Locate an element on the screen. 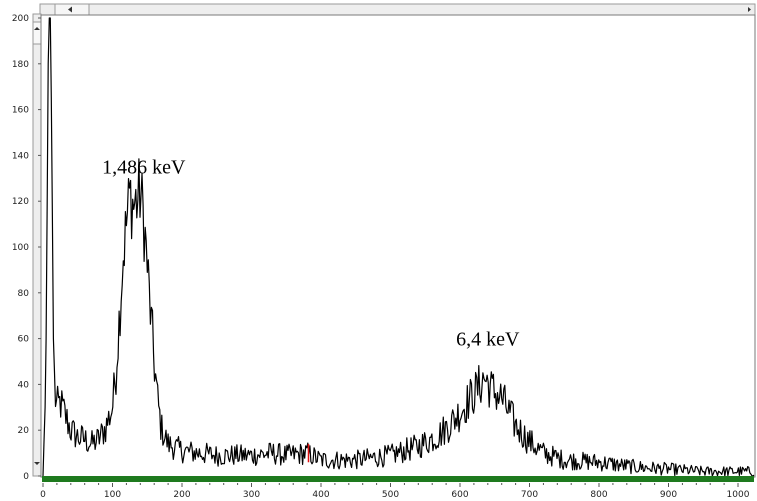 The height and width of the screenshot is (501, 757). left-scrollbar-thumb is located at coordinates (37, 33).